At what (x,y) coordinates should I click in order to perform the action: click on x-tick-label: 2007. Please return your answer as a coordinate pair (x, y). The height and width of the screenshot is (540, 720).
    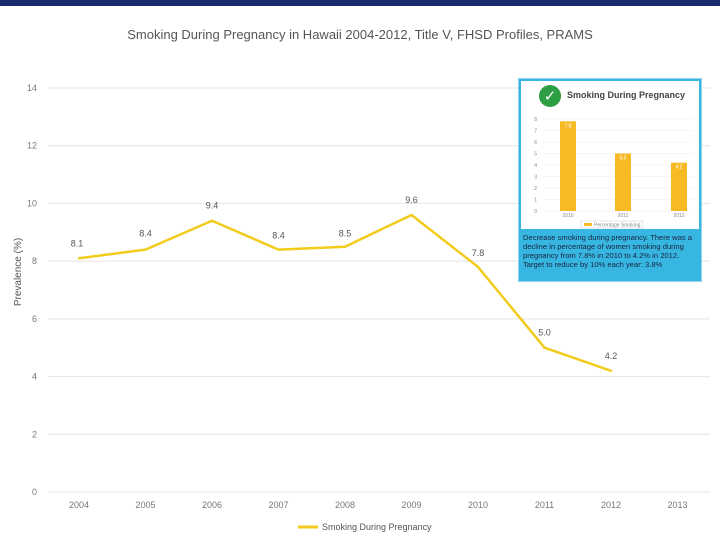
    Looking at the image, I should click on (278, 505).